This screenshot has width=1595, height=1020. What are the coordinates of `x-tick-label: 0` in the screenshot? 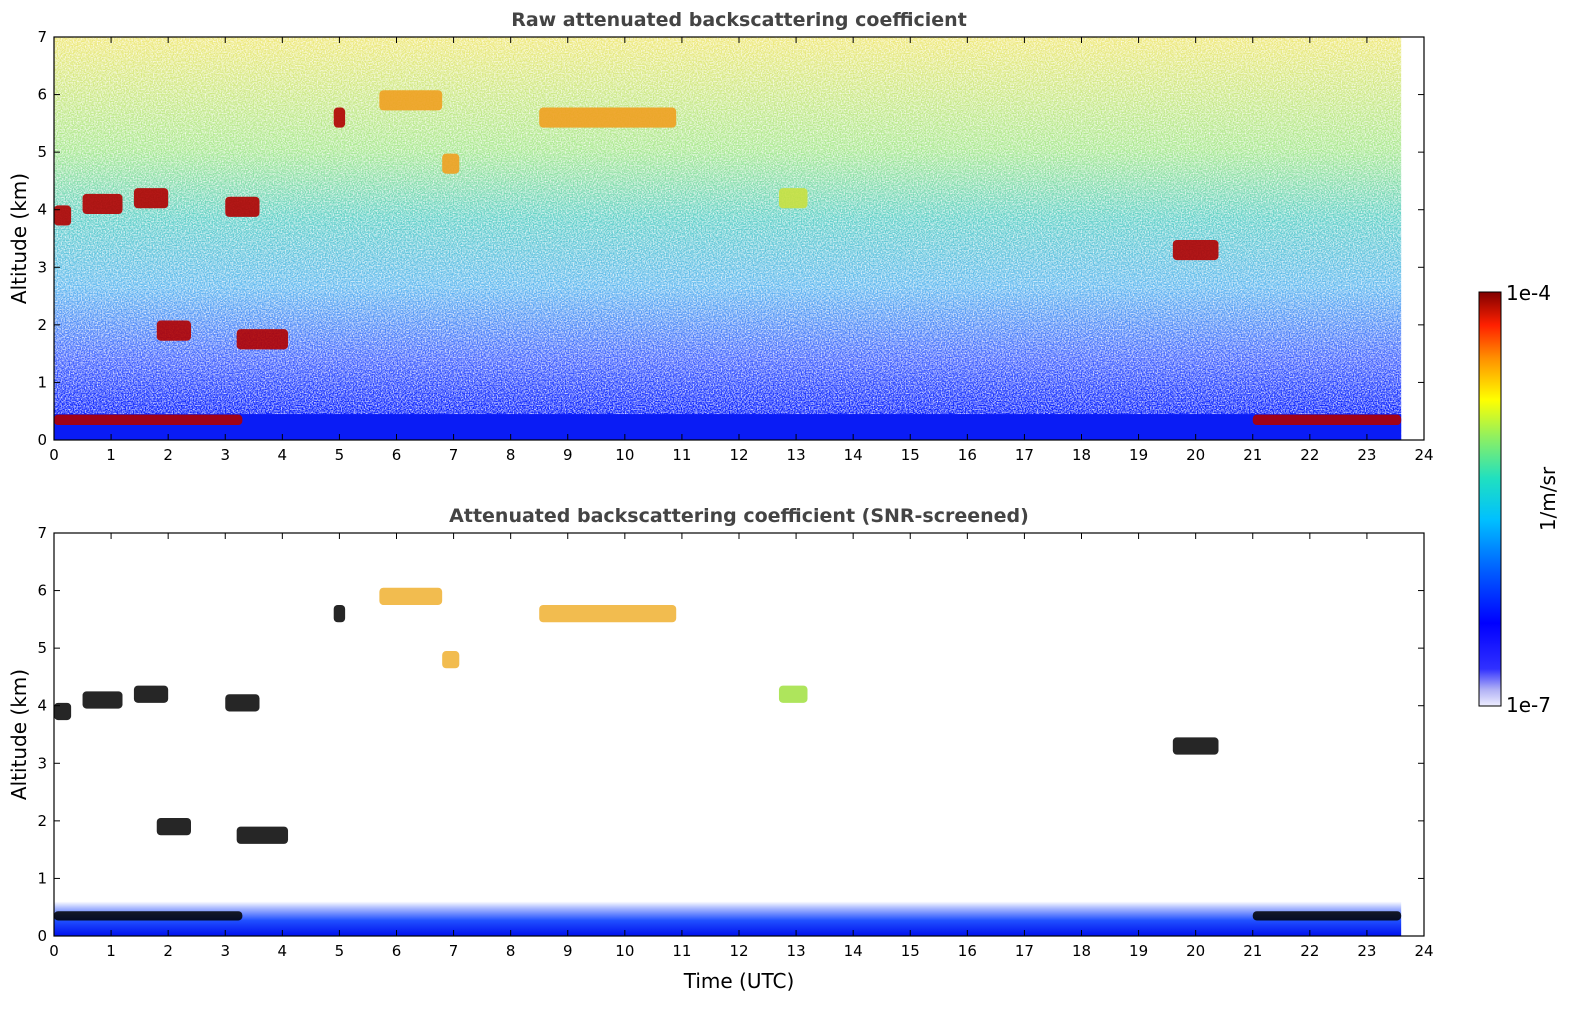 It's located at (54, 951).